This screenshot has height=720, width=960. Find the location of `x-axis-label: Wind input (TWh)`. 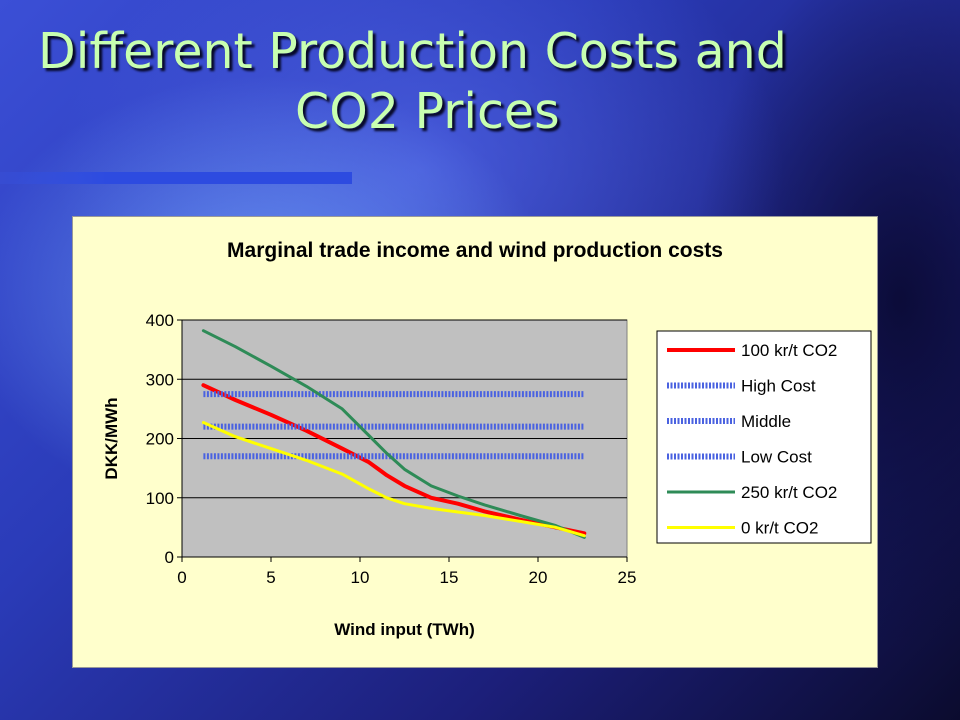

x-axis-label: Wind input (TWh) is located at coordinates (404, 629).